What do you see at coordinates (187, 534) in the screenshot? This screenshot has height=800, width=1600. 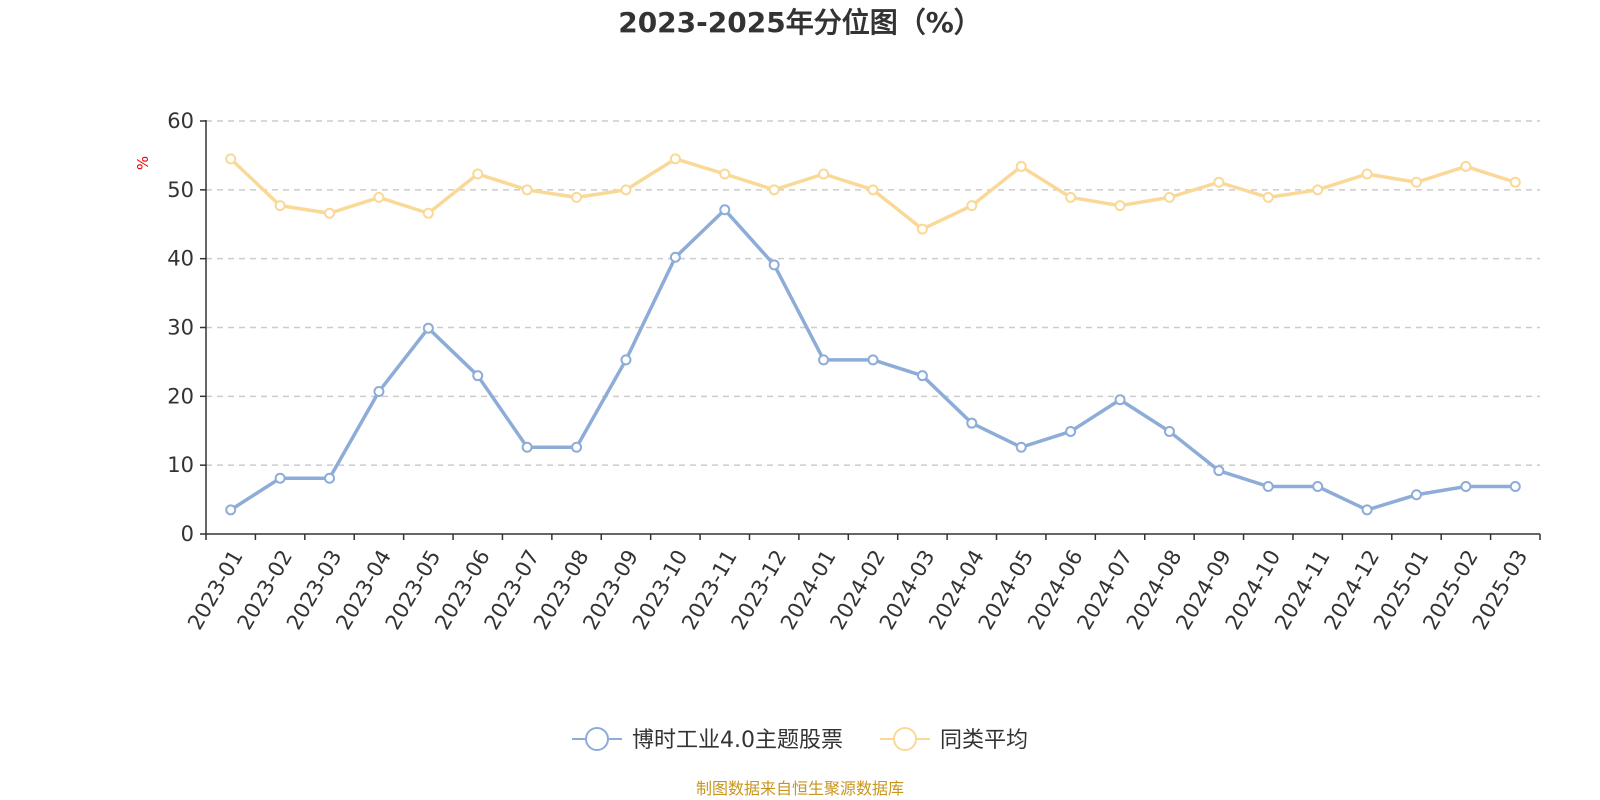 I see `y-tick-label-0: 0` at bounding box center [187, 534].